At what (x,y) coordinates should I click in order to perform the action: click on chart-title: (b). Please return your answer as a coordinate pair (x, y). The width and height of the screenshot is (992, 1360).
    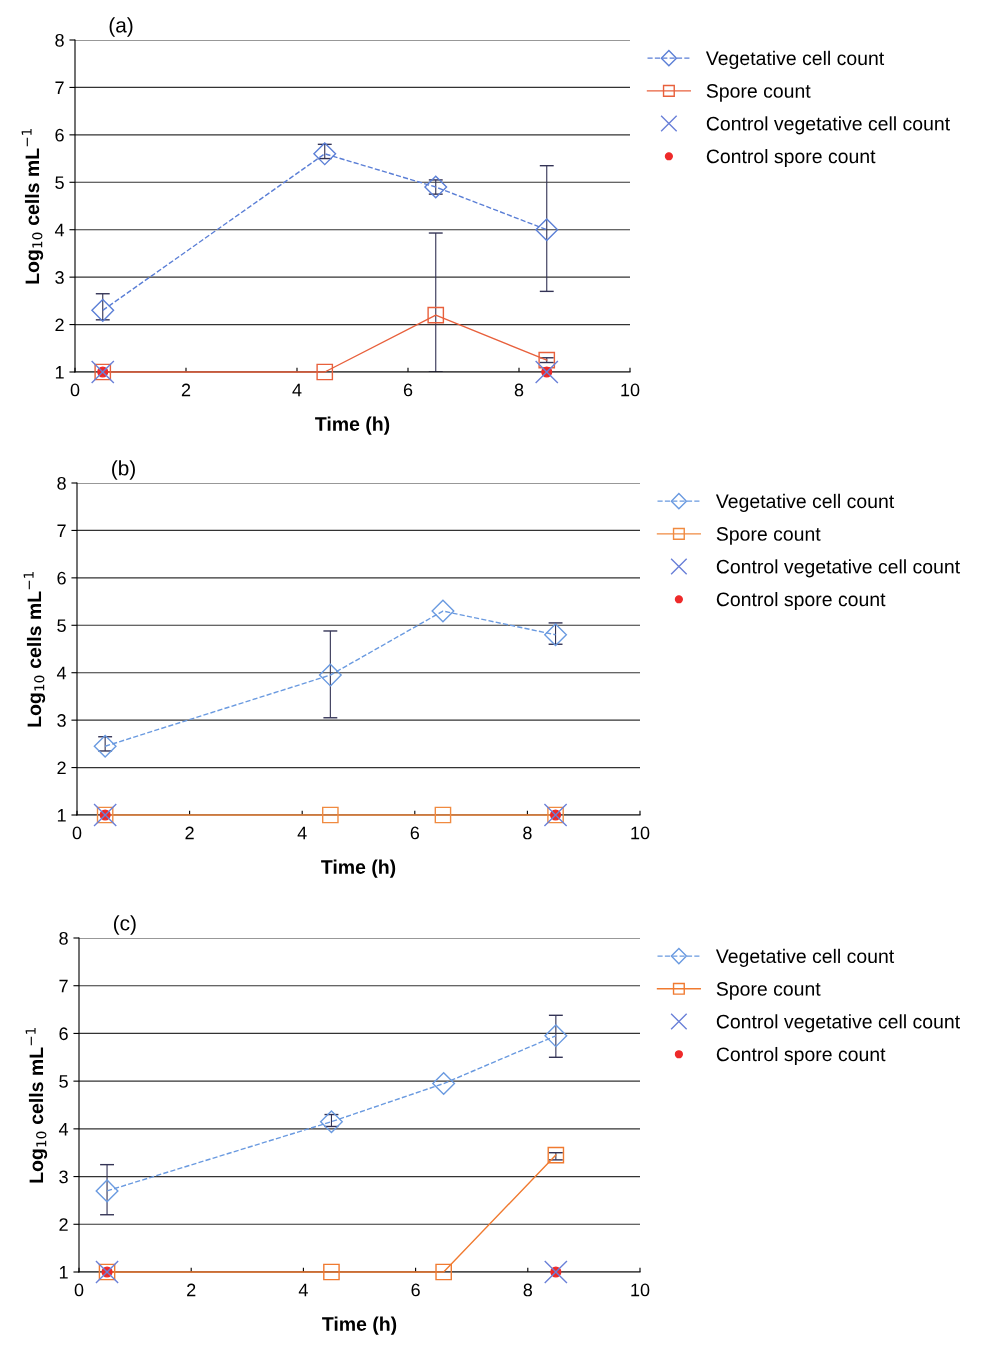
    Looking at the image, I should click on (123, 470).